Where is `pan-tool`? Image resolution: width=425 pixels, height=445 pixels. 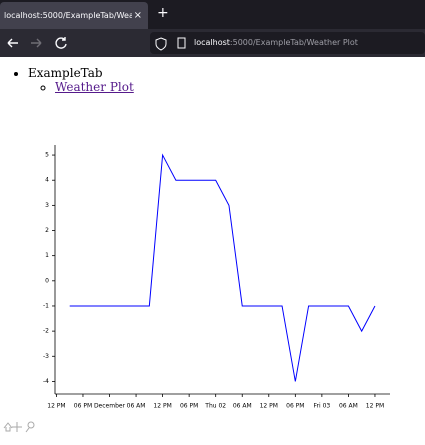
pan-tool is located at coordinates (17, 427).